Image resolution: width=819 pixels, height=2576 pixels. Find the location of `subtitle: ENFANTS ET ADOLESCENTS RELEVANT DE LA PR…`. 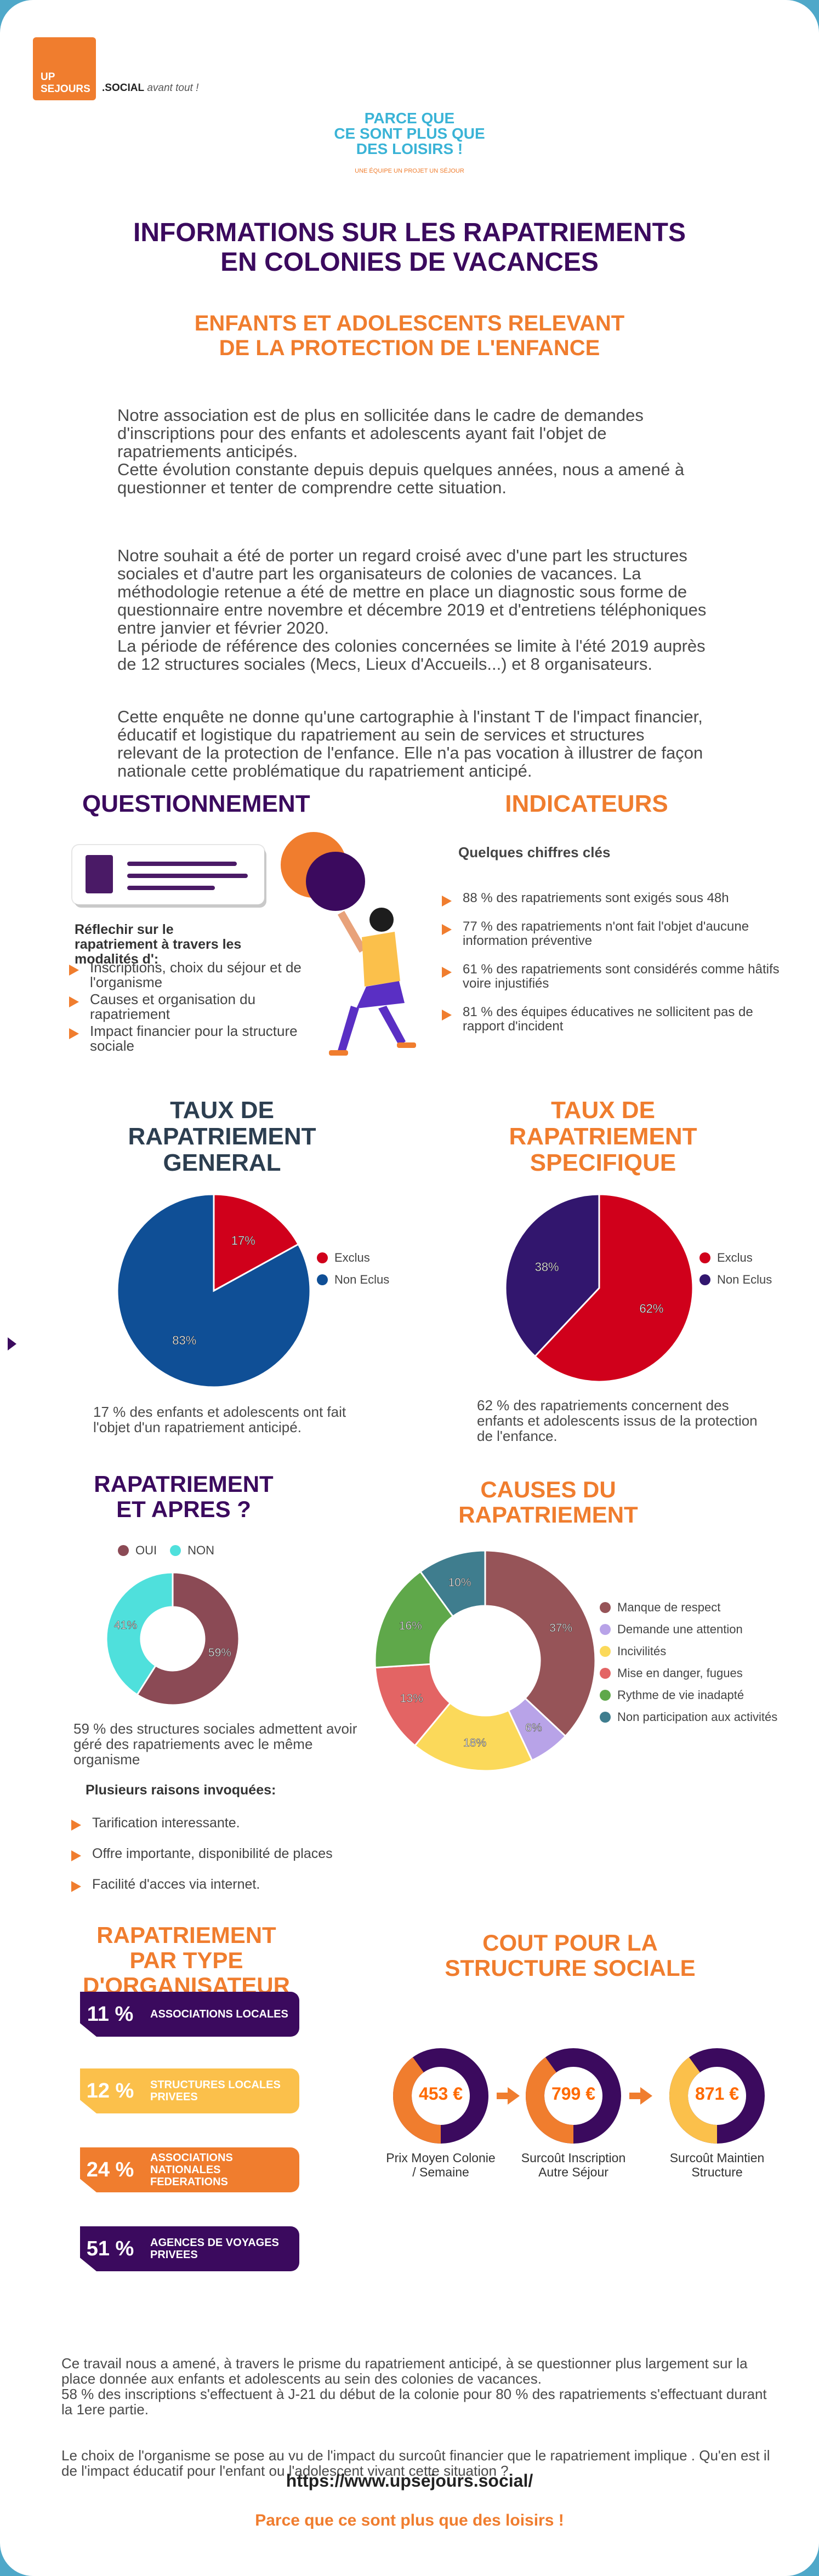

subtitle: ENFANTS ET ADOLESCENTS RELEVANT DE LA PR… is located at coordinates (410, 335).